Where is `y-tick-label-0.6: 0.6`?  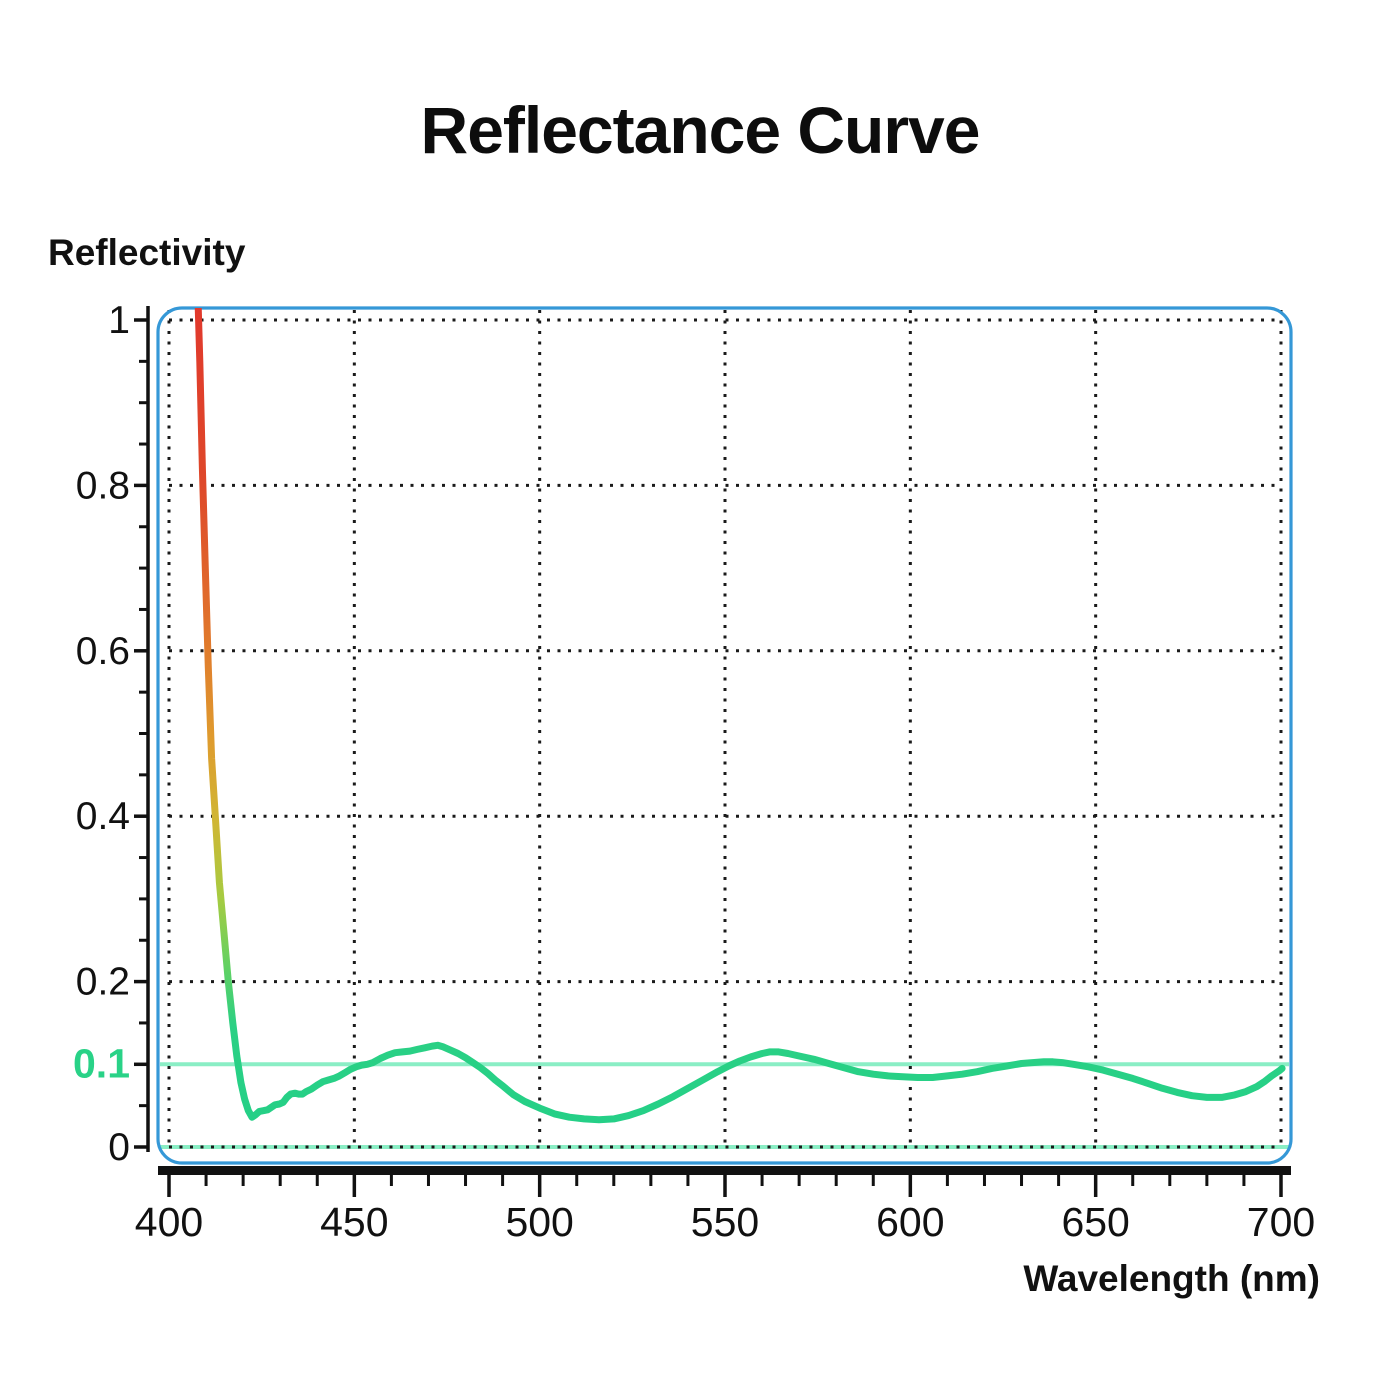
y-tick-label-0.6: 0.6 is located at coordinates (103, 651).